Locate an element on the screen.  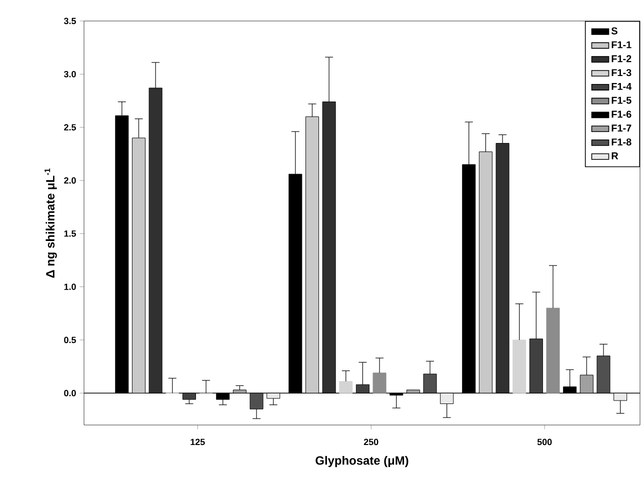
x-axis-title: Glyphosate (μM) is located at coordinates (362, 462).